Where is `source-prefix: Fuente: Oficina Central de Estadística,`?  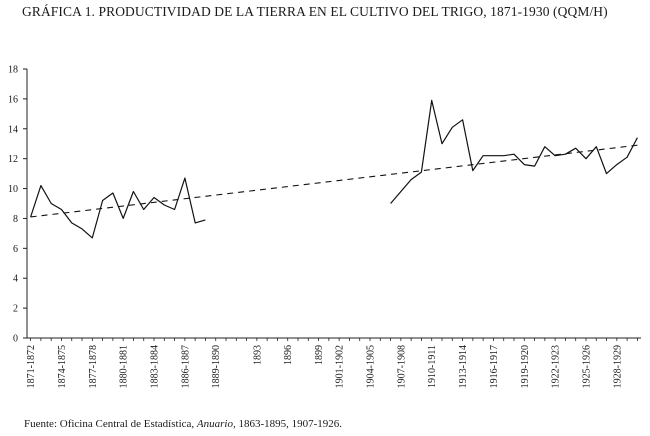
source-prefix: Fuente: Oficina Central de Estadística, is located at coordinates (110, 424).